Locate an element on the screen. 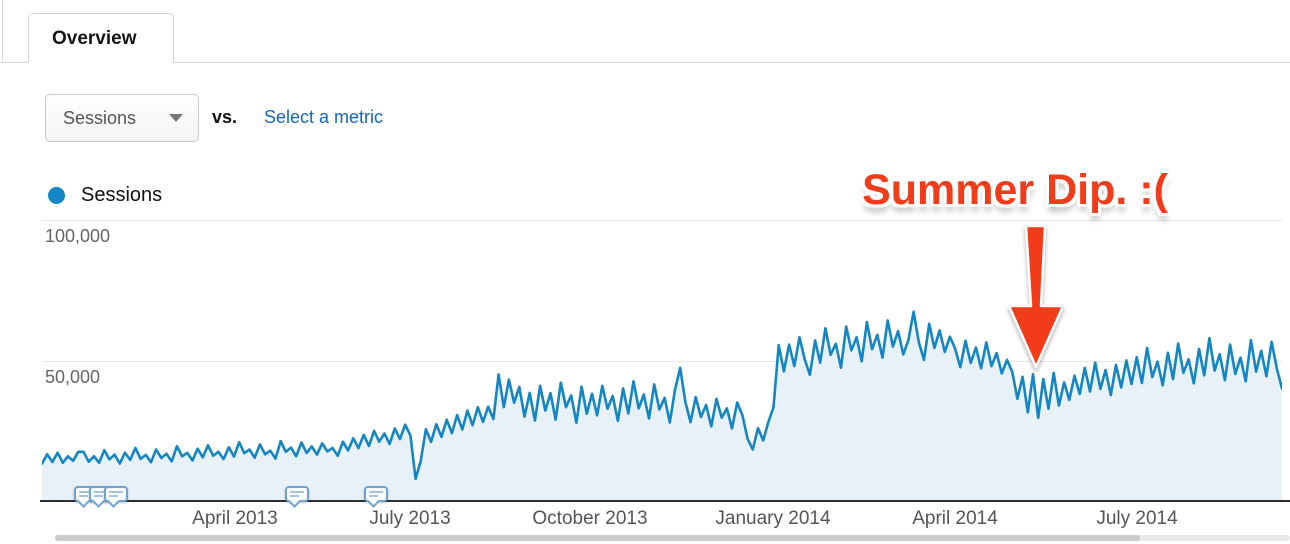  chart-legend: Sessions is located at coordinates (105, 195).